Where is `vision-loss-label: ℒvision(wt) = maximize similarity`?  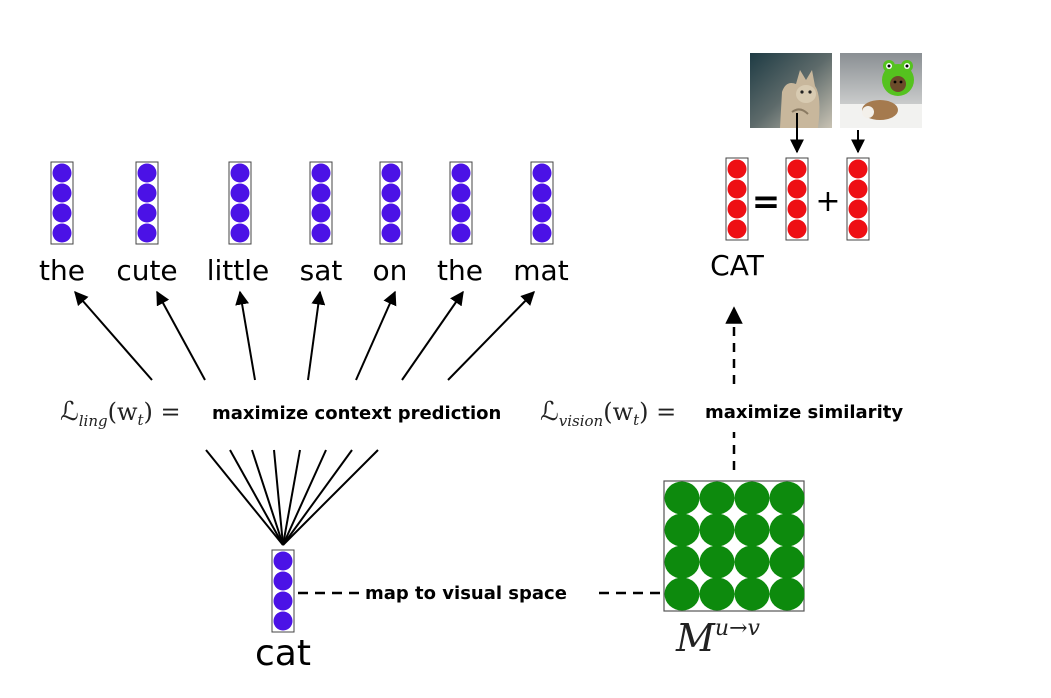
vision-loss-label: ℒvision(wt) = maximize similarity is located at coordinates (721, 413).